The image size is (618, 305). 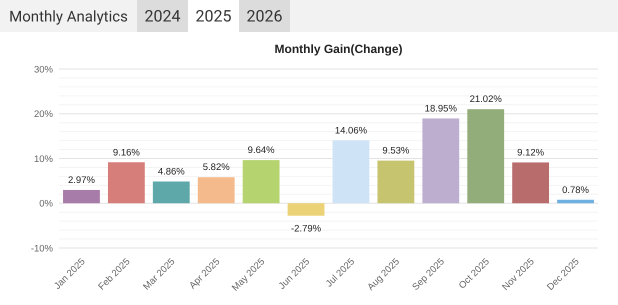 What do you see at coordinates (44, 70) in the screenshot?
I see `y-tick-label: 30%` at bounding box center [44, 70].